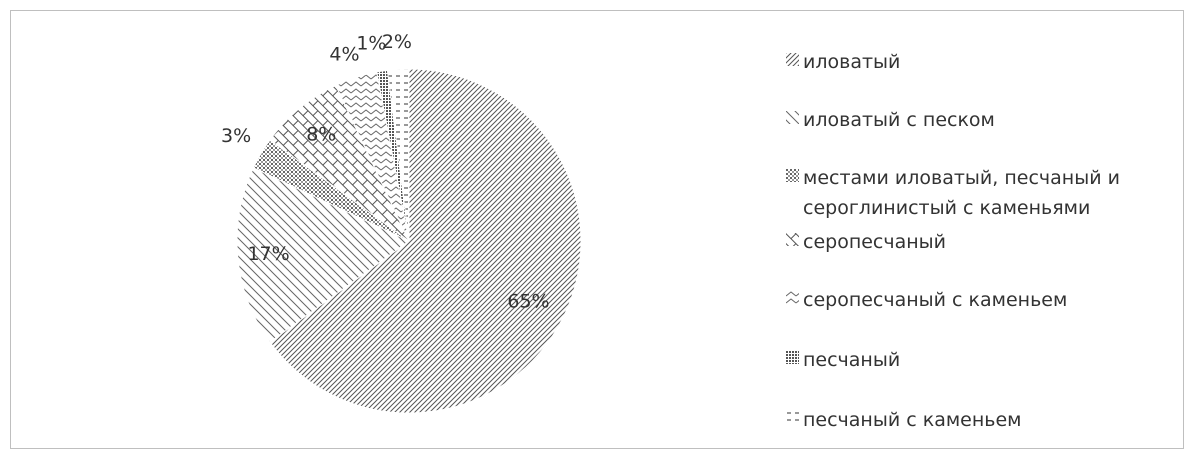  I want to click on pie-value-label: 65%, so click(528, 301).